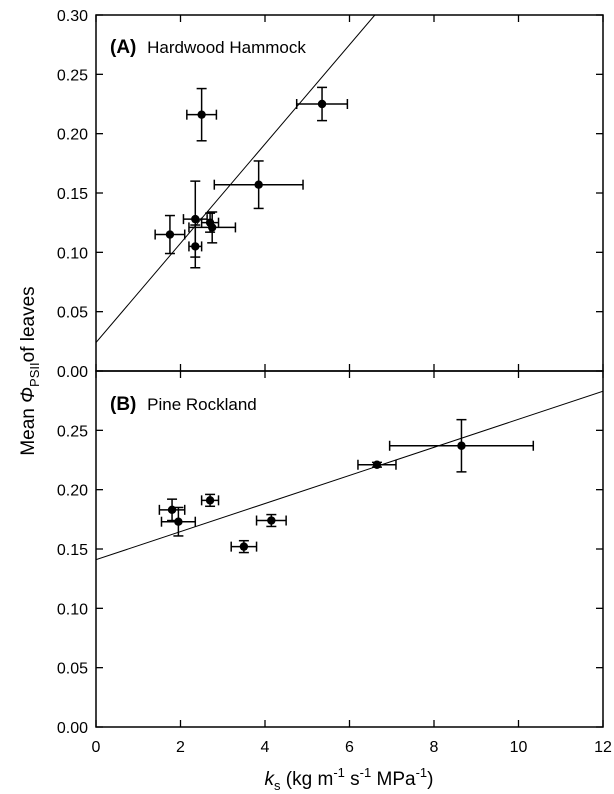 This screenshot has height=794, width=614. What do you see at coordinates (226, 47) in the screenshot?
I see `panel-a-title-text: Hardwood Hammock` at bounding box center [226, 47].